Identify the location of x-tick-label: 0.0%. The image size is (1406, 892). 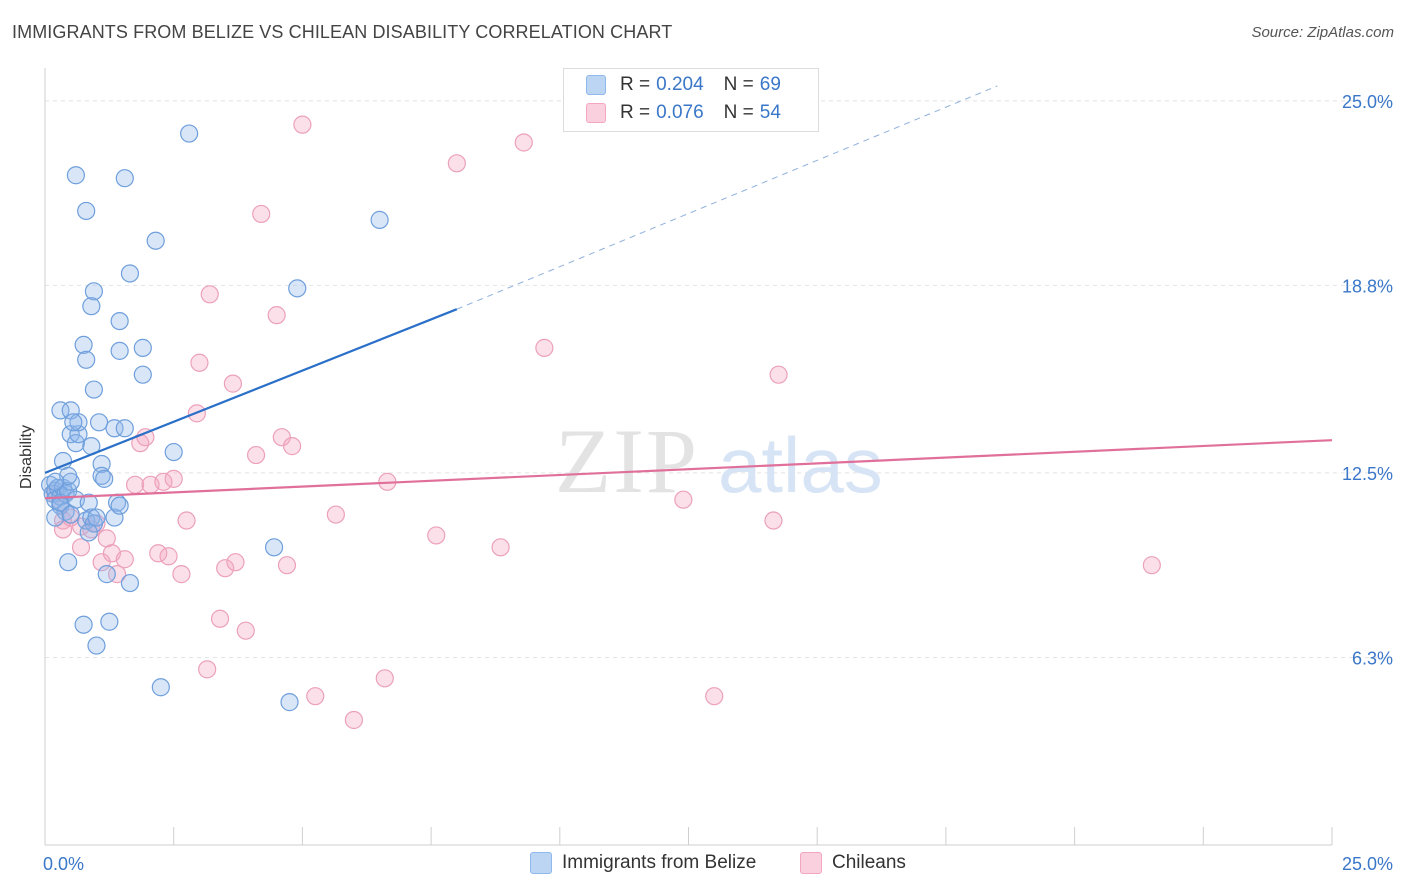
(63, 864).